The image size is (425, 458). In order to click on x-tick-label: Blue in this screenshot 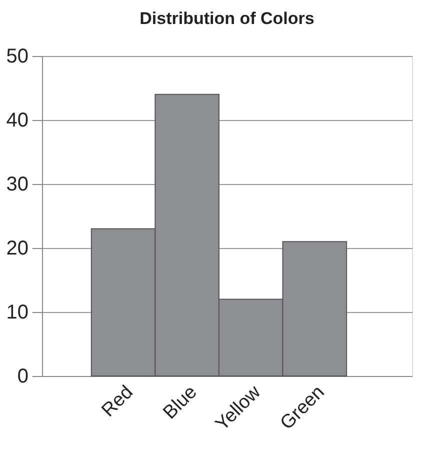, I will do `click(180, 403)`.